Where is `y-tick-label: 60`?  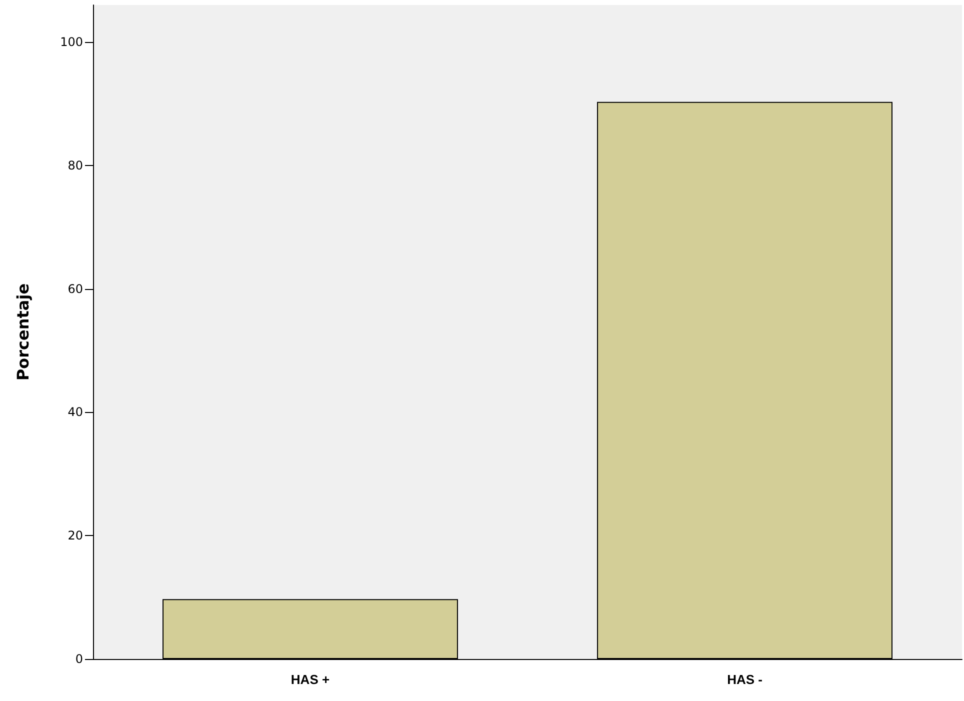
y-tick-label: 60 is located at coordinates (75, 289).